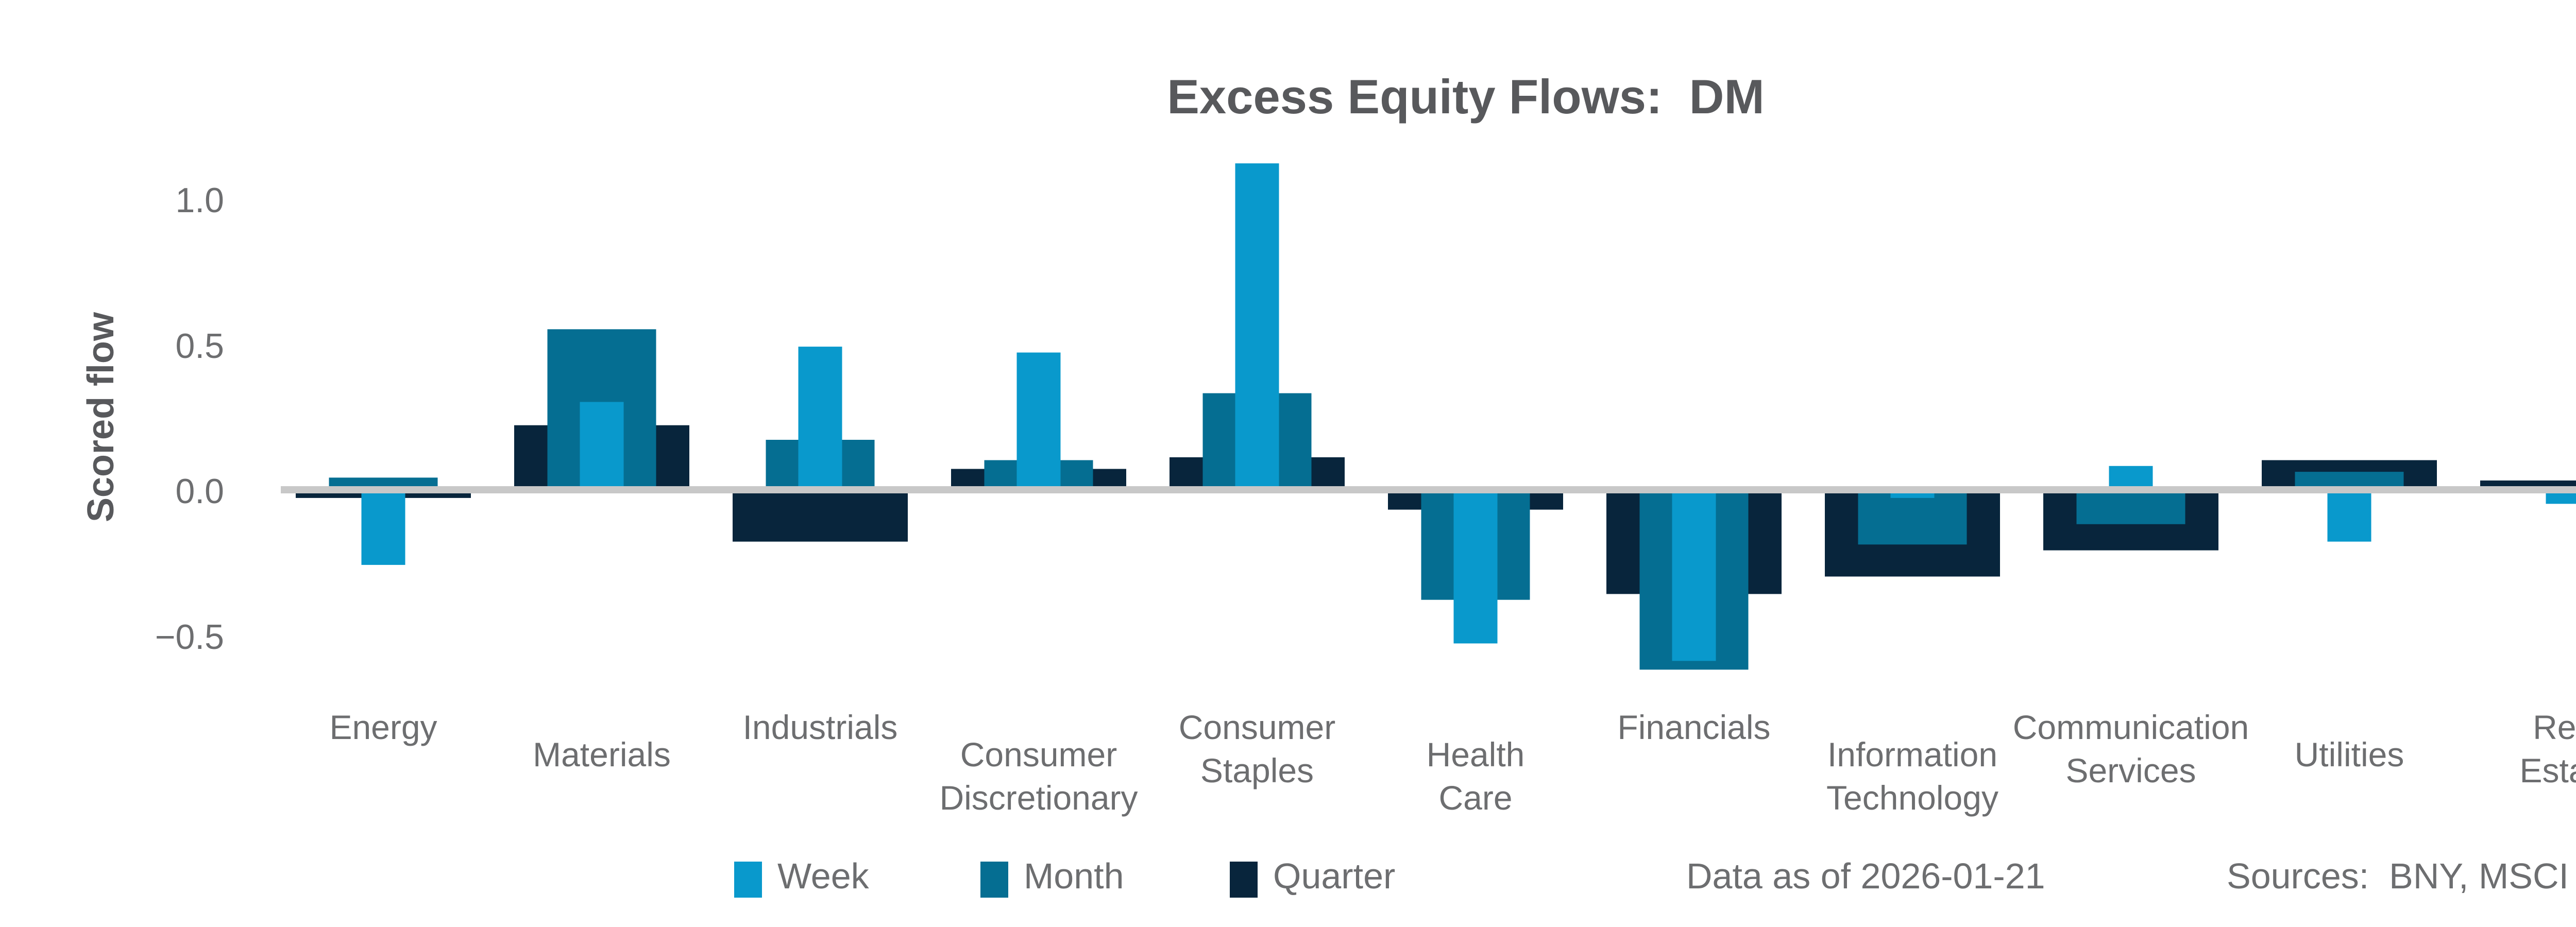 The image size is (2576, 927). What do you see at coordinates (602, 755) in the screenshot?
I see `category-label-materials: Materials` at bounding box center [602, 755].